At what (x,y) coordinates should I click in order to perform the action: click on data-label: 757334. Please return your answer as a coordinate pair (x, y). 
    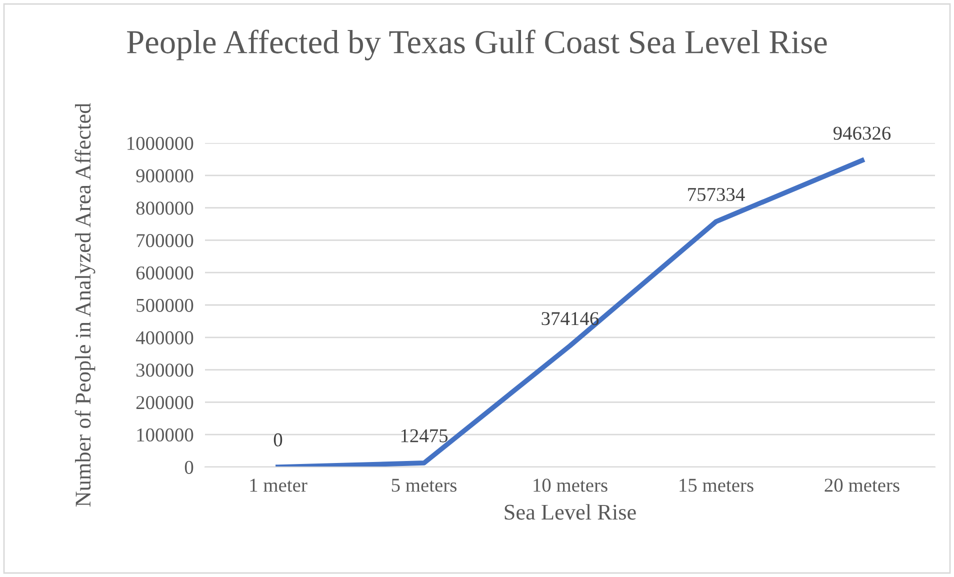
    Looking at the image, I should click on (716, 195).